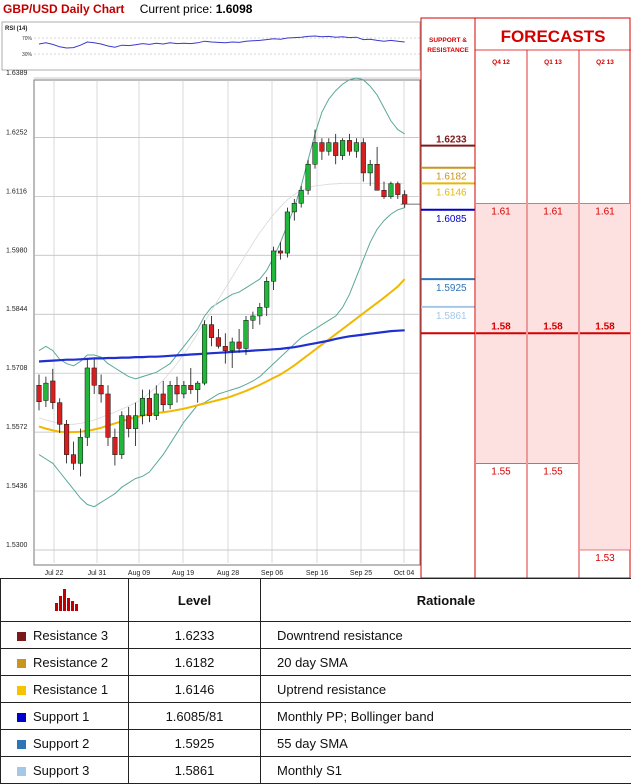 The image size is (631, 784). Describe the element at coordinates (195, 770) in the screenshot. I see `level-value: 1.5861` at that location.